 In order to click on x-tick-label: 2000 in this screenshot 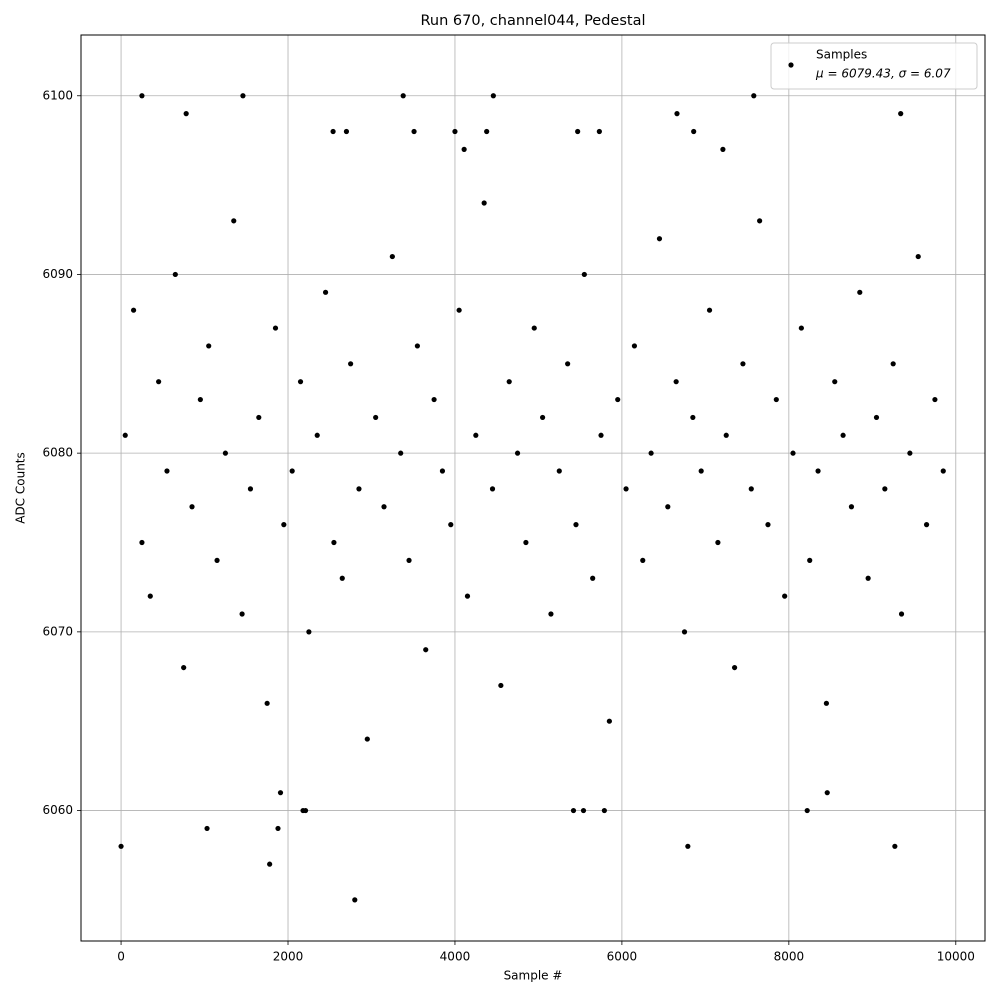, I will do `click(288, 957)`.